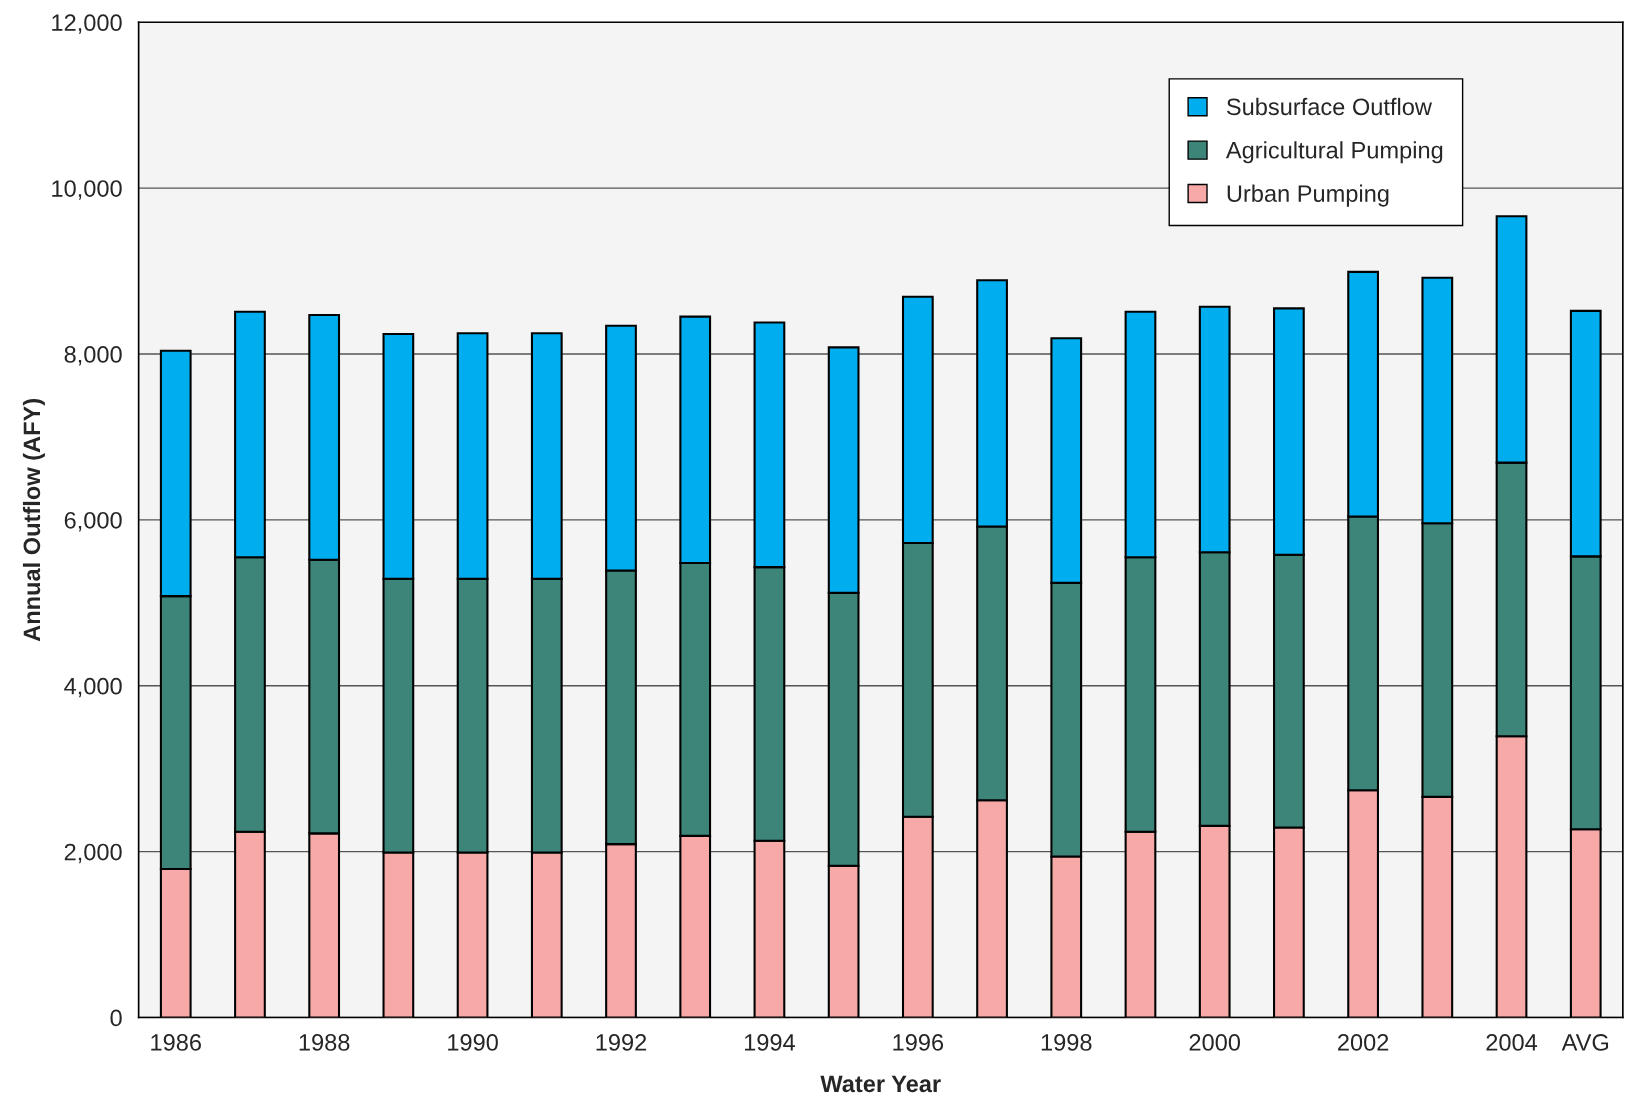  Describe the element at coordinates (473, 1042) in the screenshot. I see `x-tick-label: 1990` at that location.